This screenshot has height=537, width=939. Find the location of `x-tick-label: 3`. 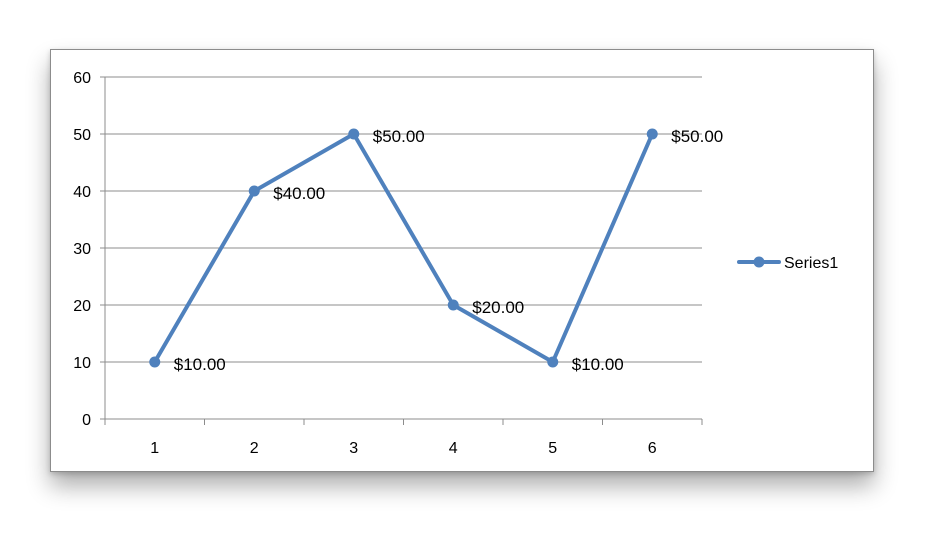

x-tick-label: 3 is located at coordinates (353, 448).